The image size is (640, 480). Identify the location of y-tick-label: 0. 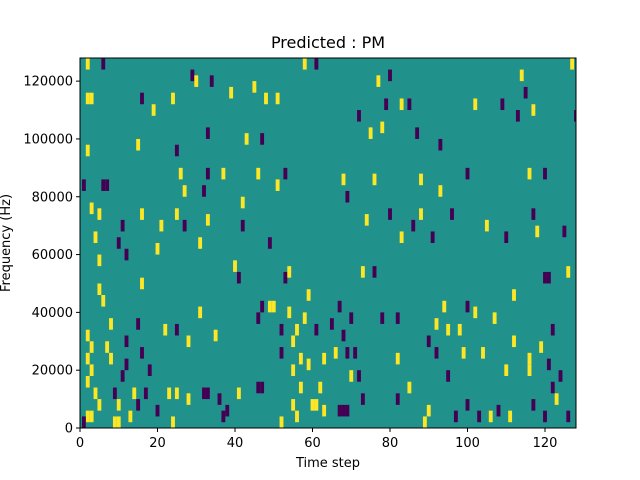
(69, 429).